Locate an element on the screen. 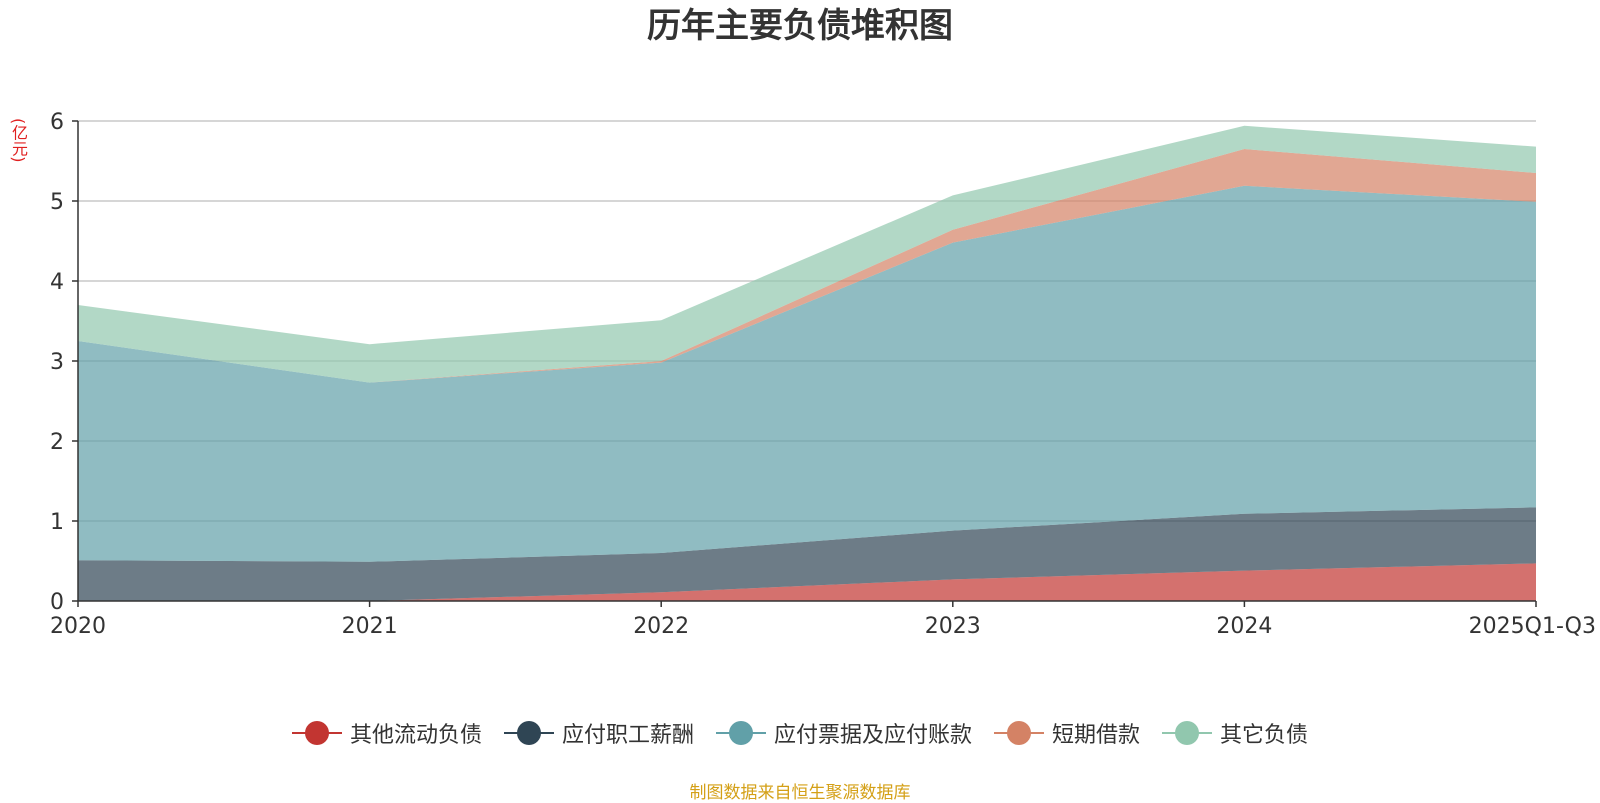  legend-item-3: 应付票据及应付账款 is located at coordinates (843, 733).